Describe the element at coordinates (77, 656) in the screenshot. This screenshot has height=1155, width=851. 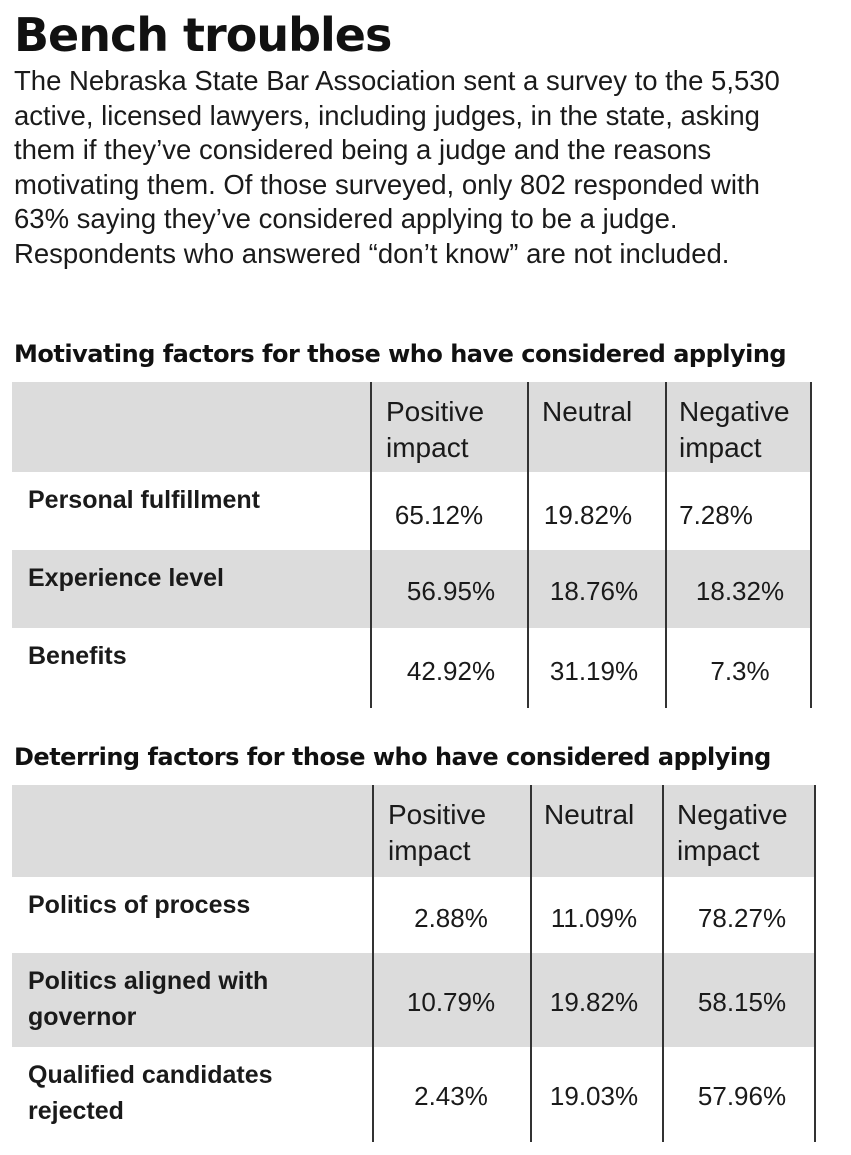
I see `row-label: Benefits` at that location.